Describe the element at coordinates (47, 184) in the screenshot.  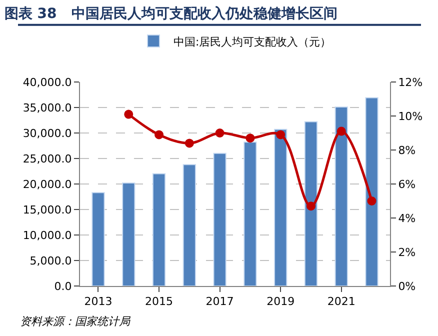
I see `y-tick-label: 20,000.0` at that location.